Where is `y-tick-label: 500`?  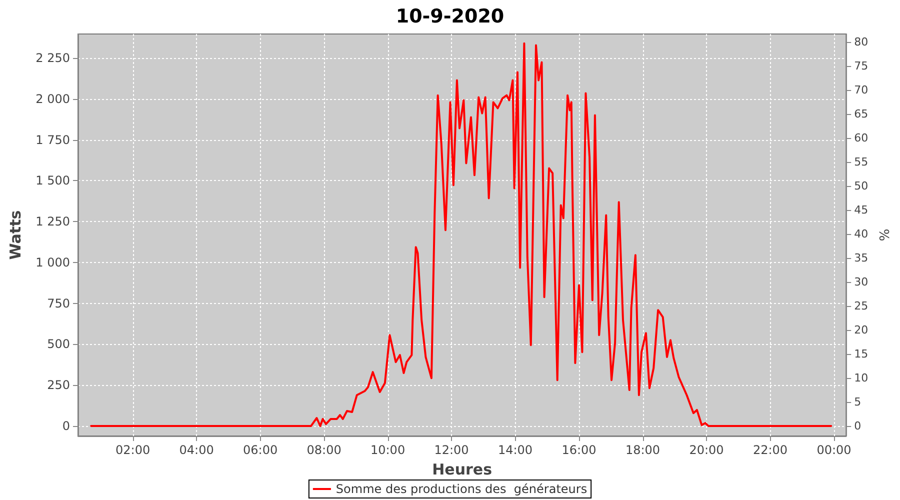 y-tick-label: 500 is located at coordinates (58, 344).